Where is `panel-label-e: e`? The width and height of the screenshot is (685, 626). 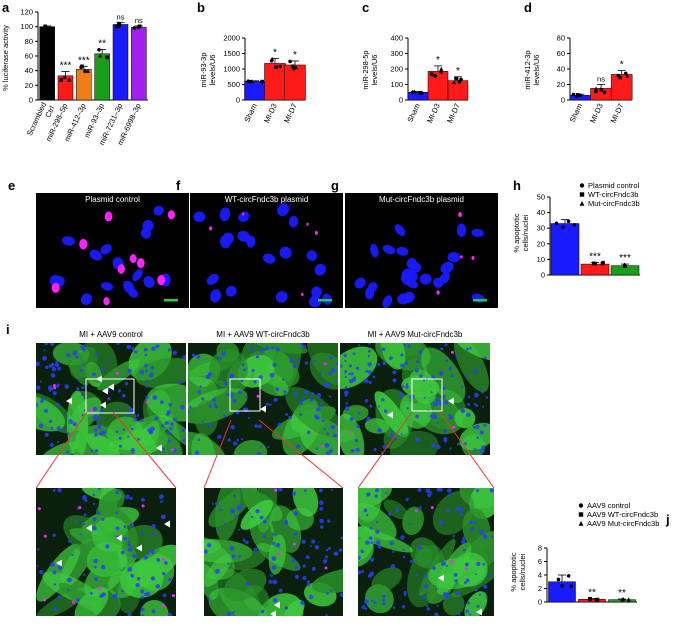 panel-label-e: e is located at coordinates (12, 185).